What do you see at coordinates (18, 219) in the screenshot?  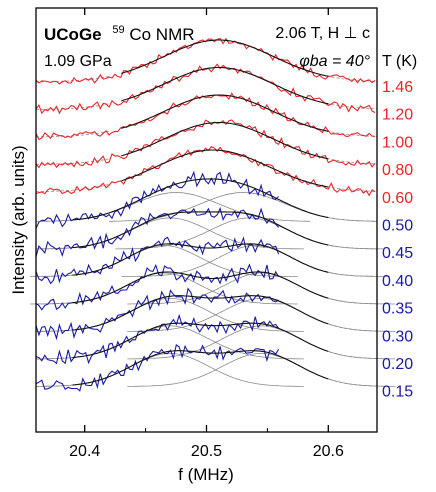 I see `y-axis-label: Intensity (arb. units)` at bounding box center [18, 219].